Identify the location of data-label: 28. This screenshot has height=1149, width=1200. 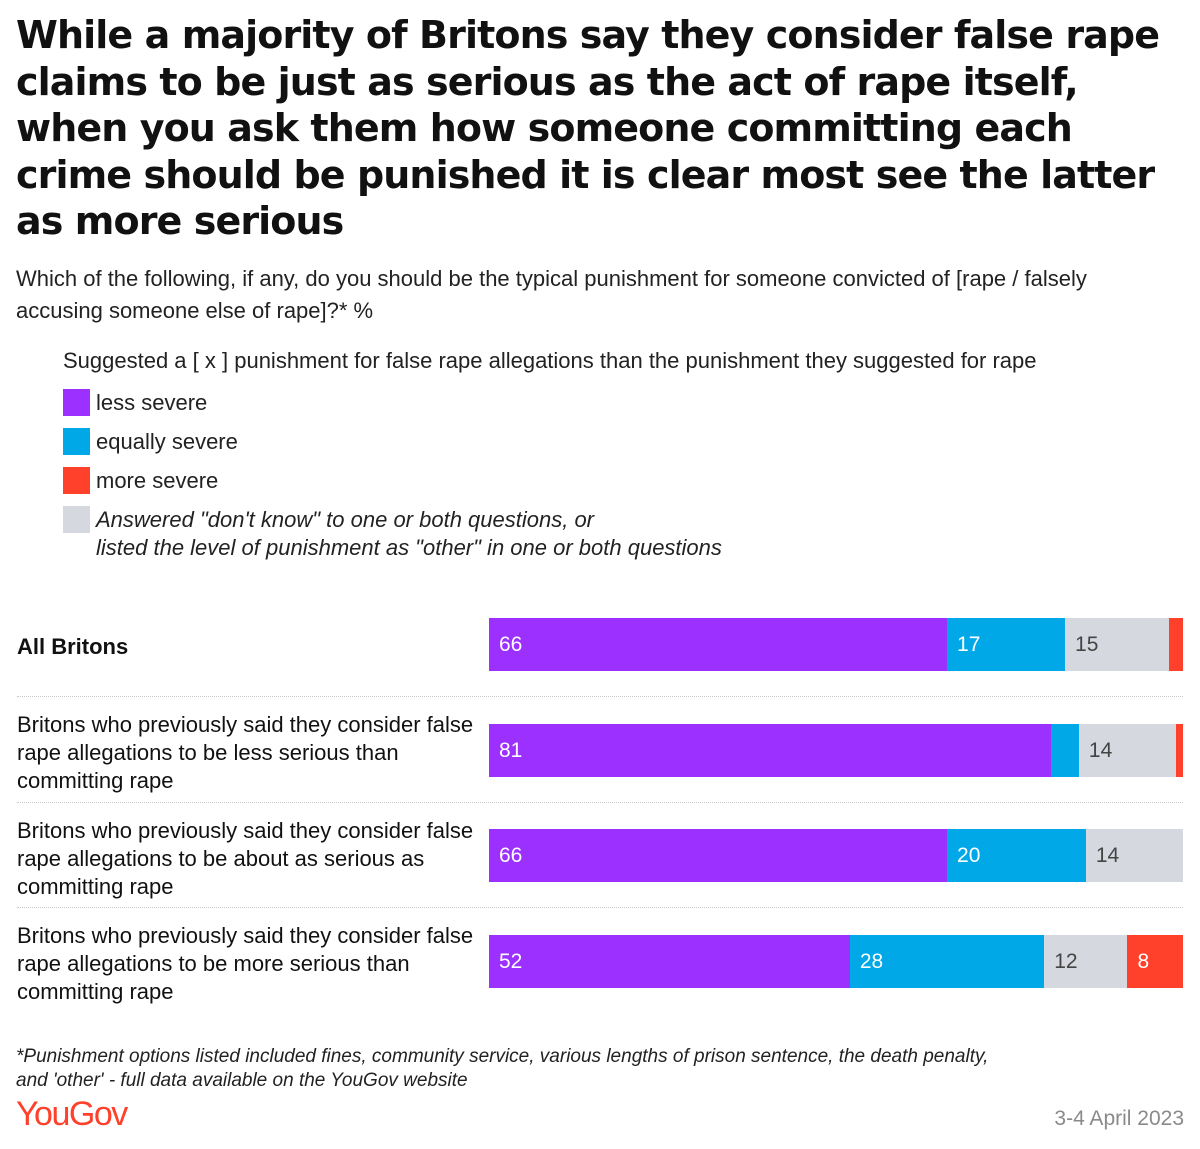
(871, 961).